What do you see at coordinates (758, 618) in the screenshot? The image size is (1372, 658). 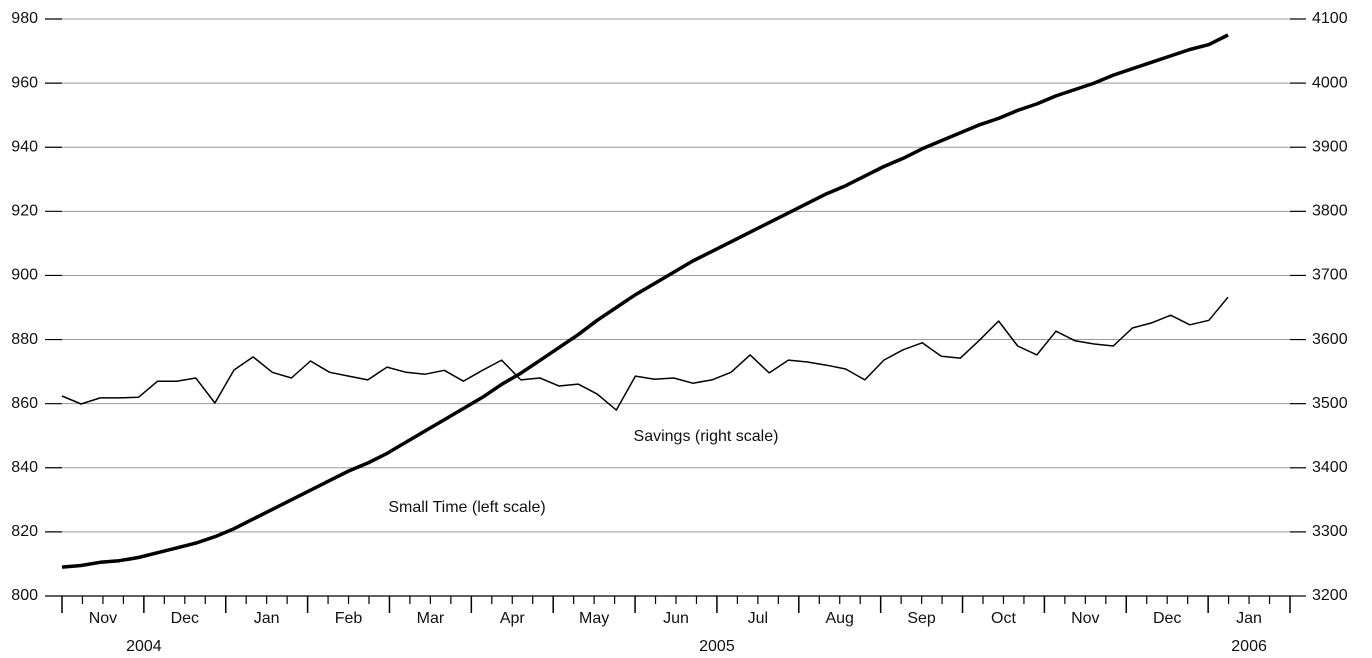 I see `x-month-label: Jul` at bounding box center [758, 618].